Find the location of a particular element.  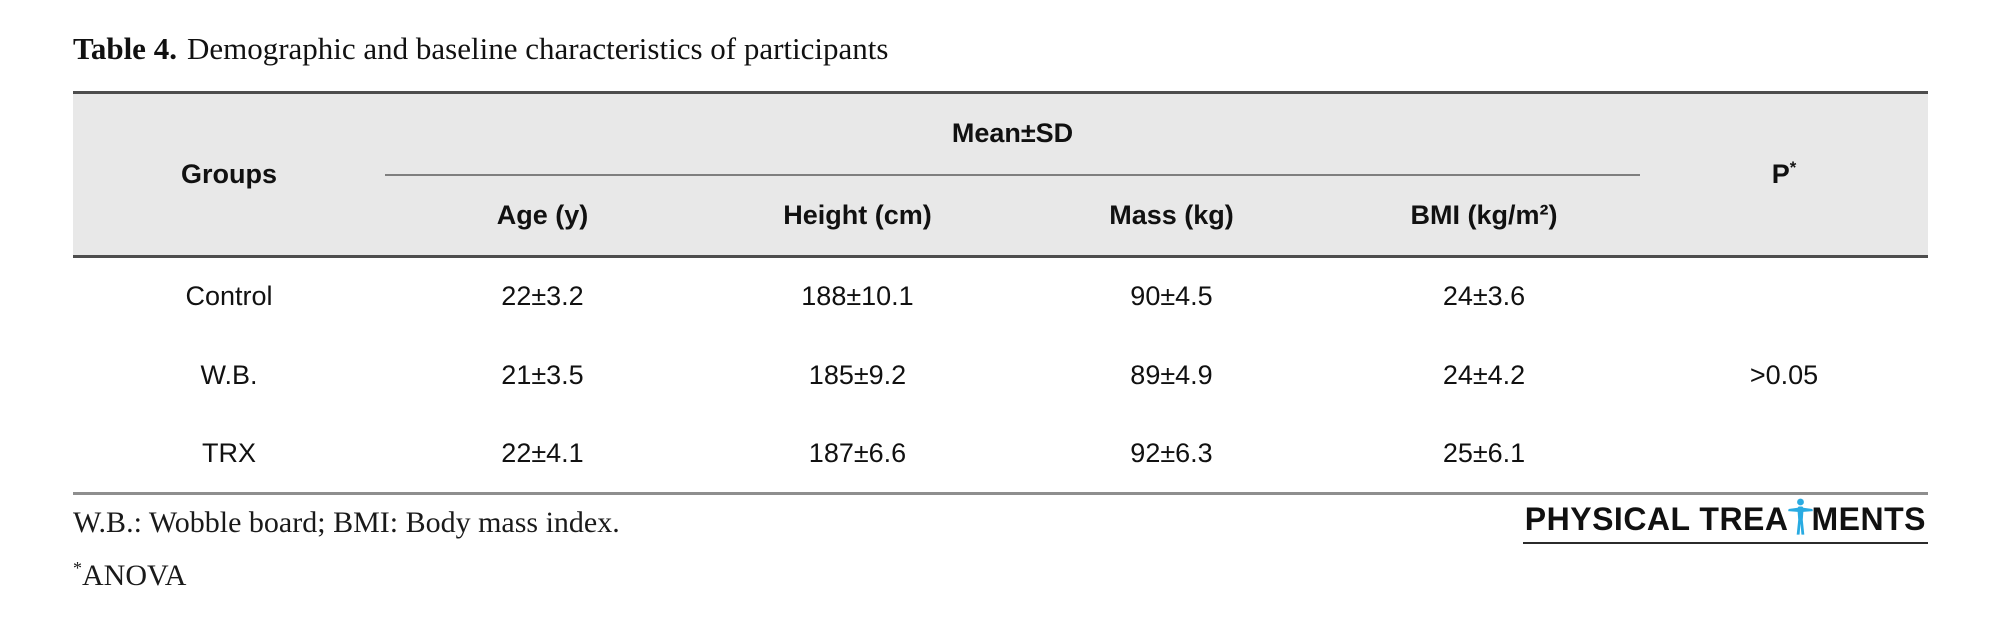

anova-text: ANOVA is located at coordinates (134, 575).